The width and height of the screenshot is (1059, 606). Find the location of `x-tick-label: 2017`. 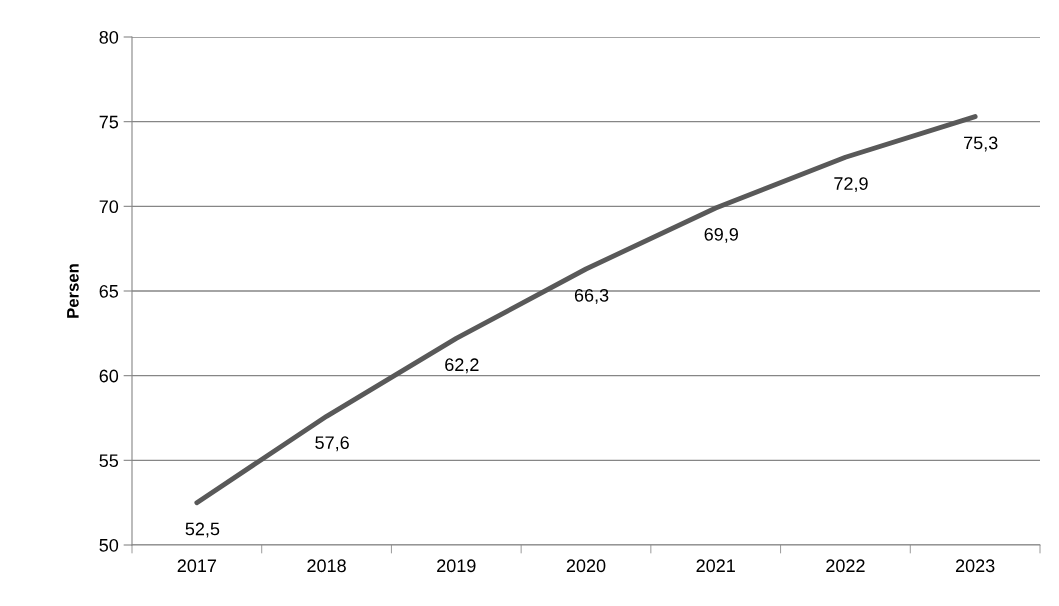

x-tick-label: 2017 is located at coordinates (197, 566).